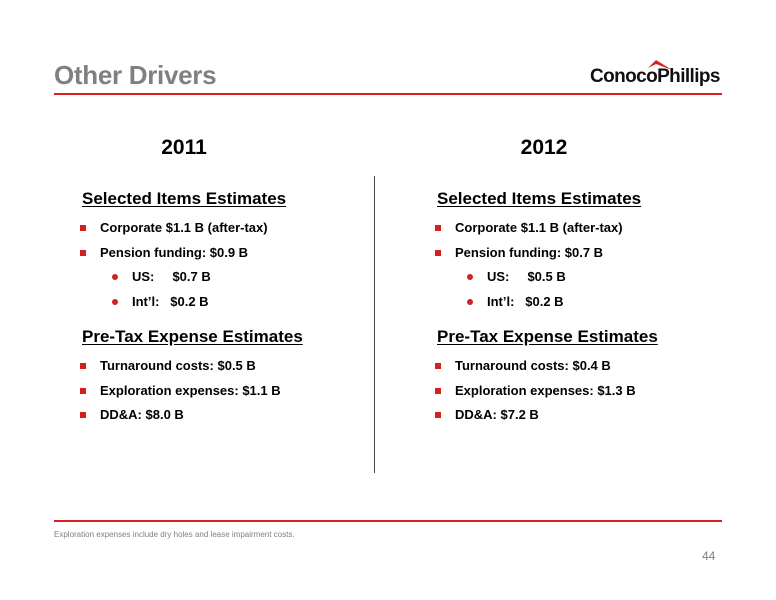 The width and height of the screenshot is (776, 600). I want to click on list-item: Exploration expenses: $1.1 B, so click(231, 391).